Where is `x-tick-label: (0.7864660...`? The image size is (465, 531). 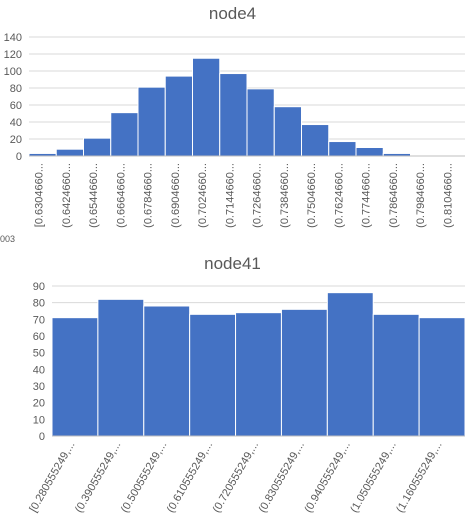
x-tick-label: (0.7864660... is located at coordinates (394, 195).